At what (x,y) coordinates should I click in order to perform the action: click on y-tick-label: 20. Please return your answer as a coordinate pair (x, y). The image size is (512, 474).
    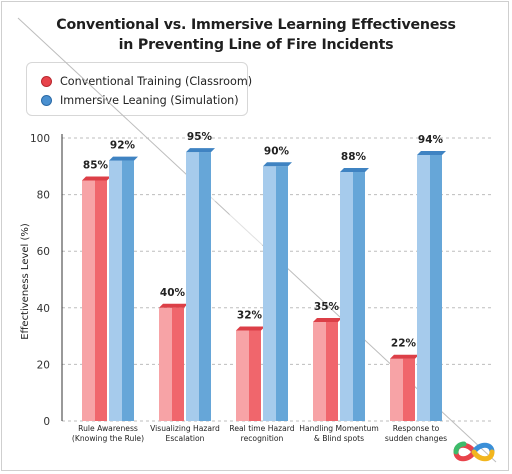
    Looking at the image, I should click on (43, 365).